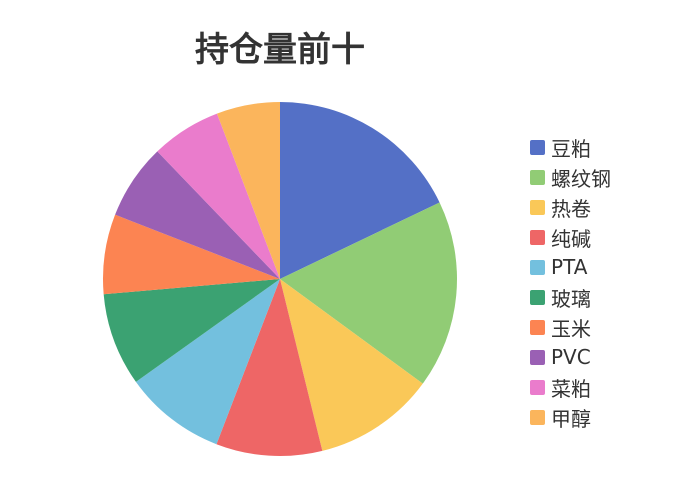 The image size is (700, 500). I want to click on legend-label: 玻璃, so click(571, 298).